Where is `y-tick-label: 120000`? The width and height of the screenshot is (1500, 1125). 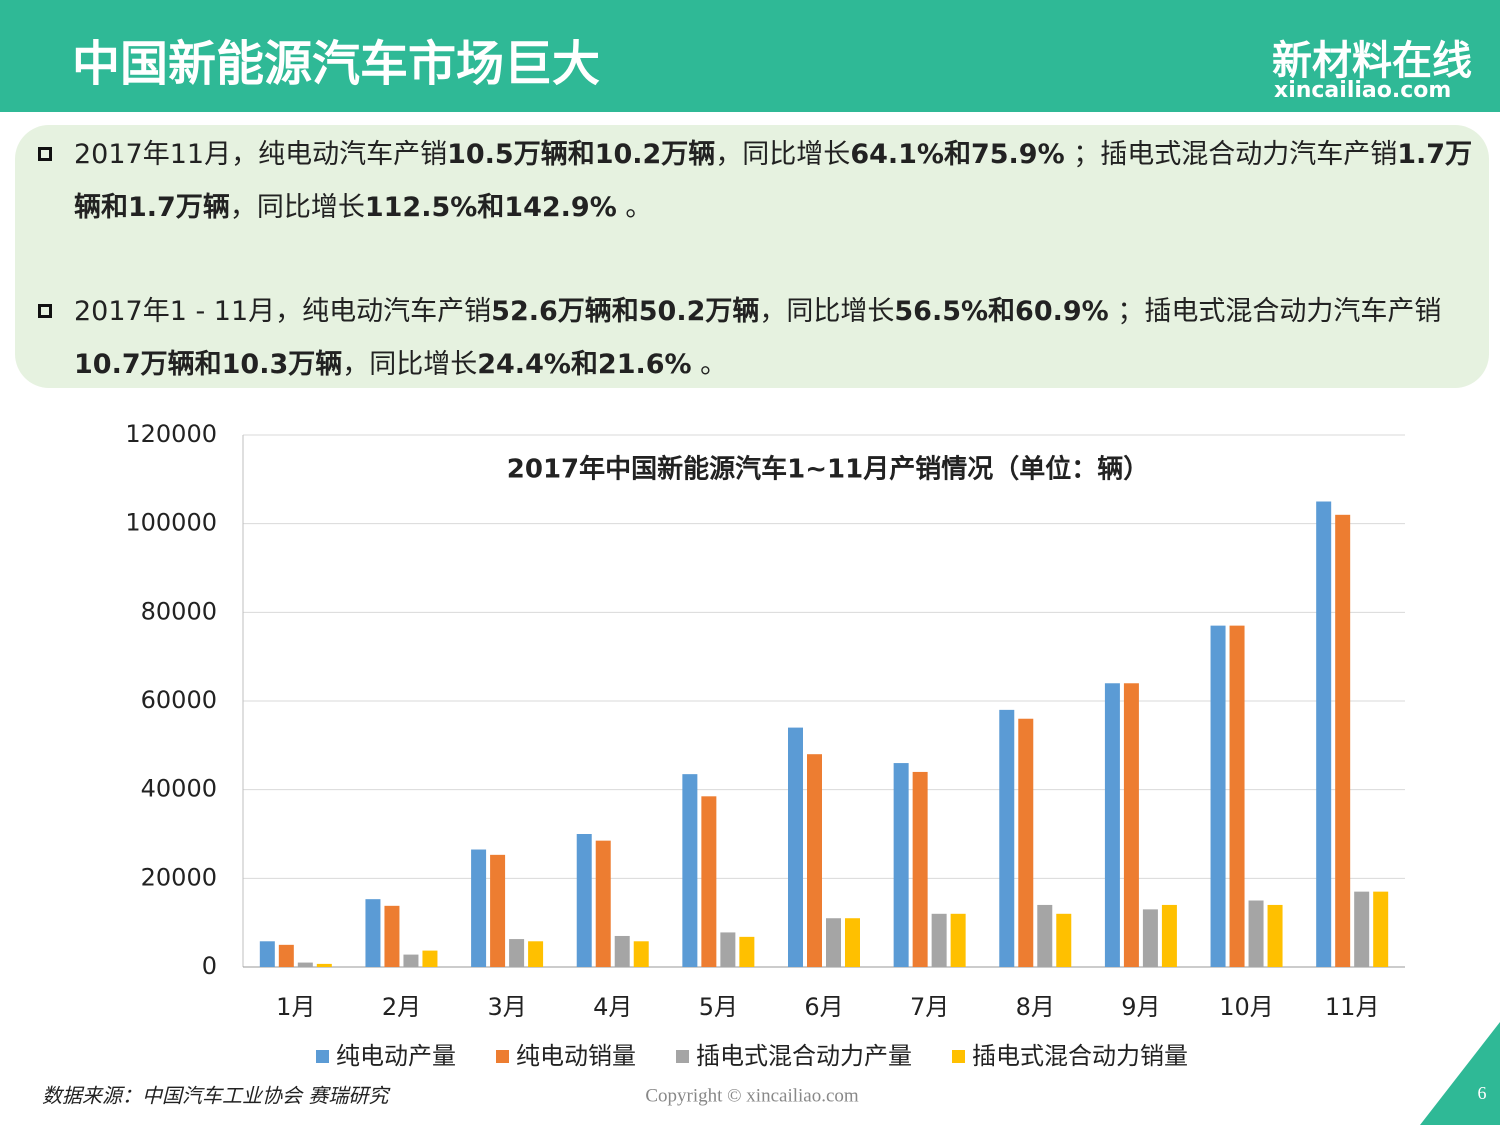 y-tick-label: 120000 is located at coordinates (171, 434).